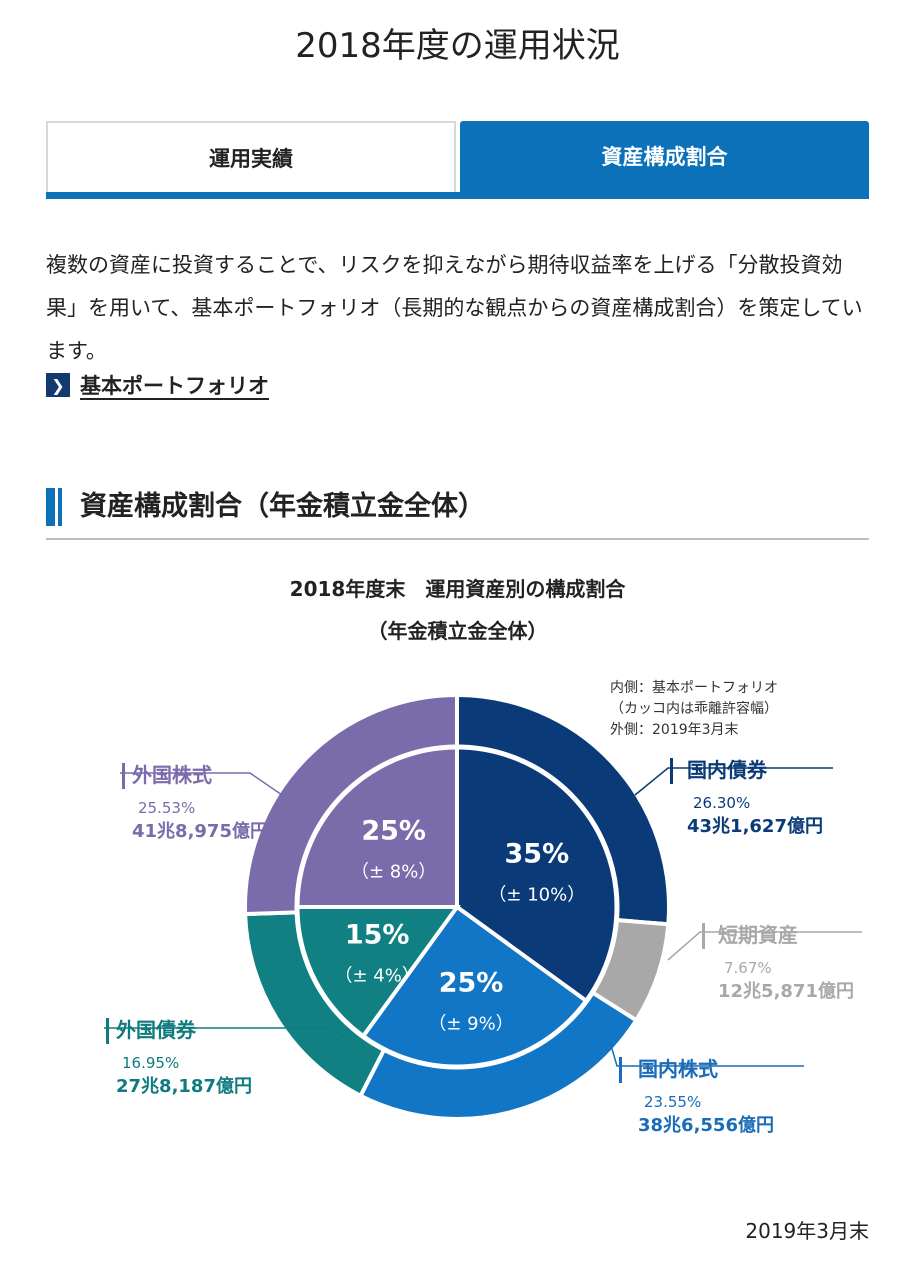  I want to click on legend-note-line-1: （カッコ内は乖離許容幅）, so click(694, 708).